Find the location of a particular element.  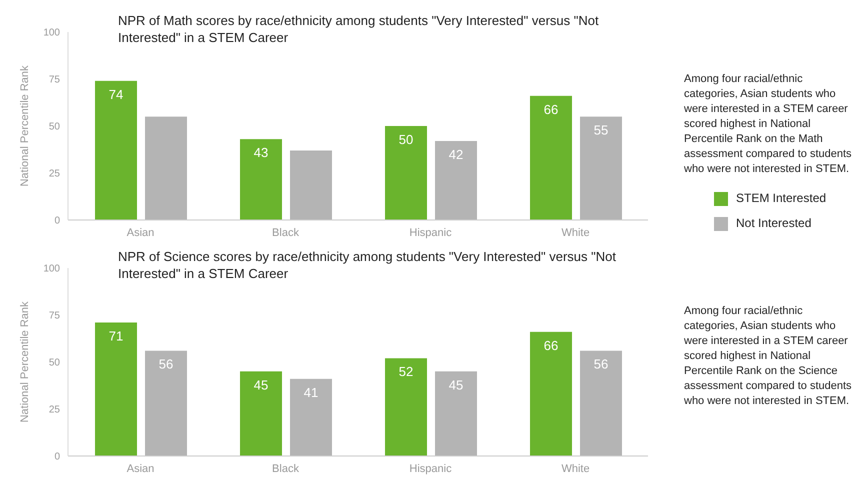

legend-label: STEM Interested is located at coordinates (781, 198).